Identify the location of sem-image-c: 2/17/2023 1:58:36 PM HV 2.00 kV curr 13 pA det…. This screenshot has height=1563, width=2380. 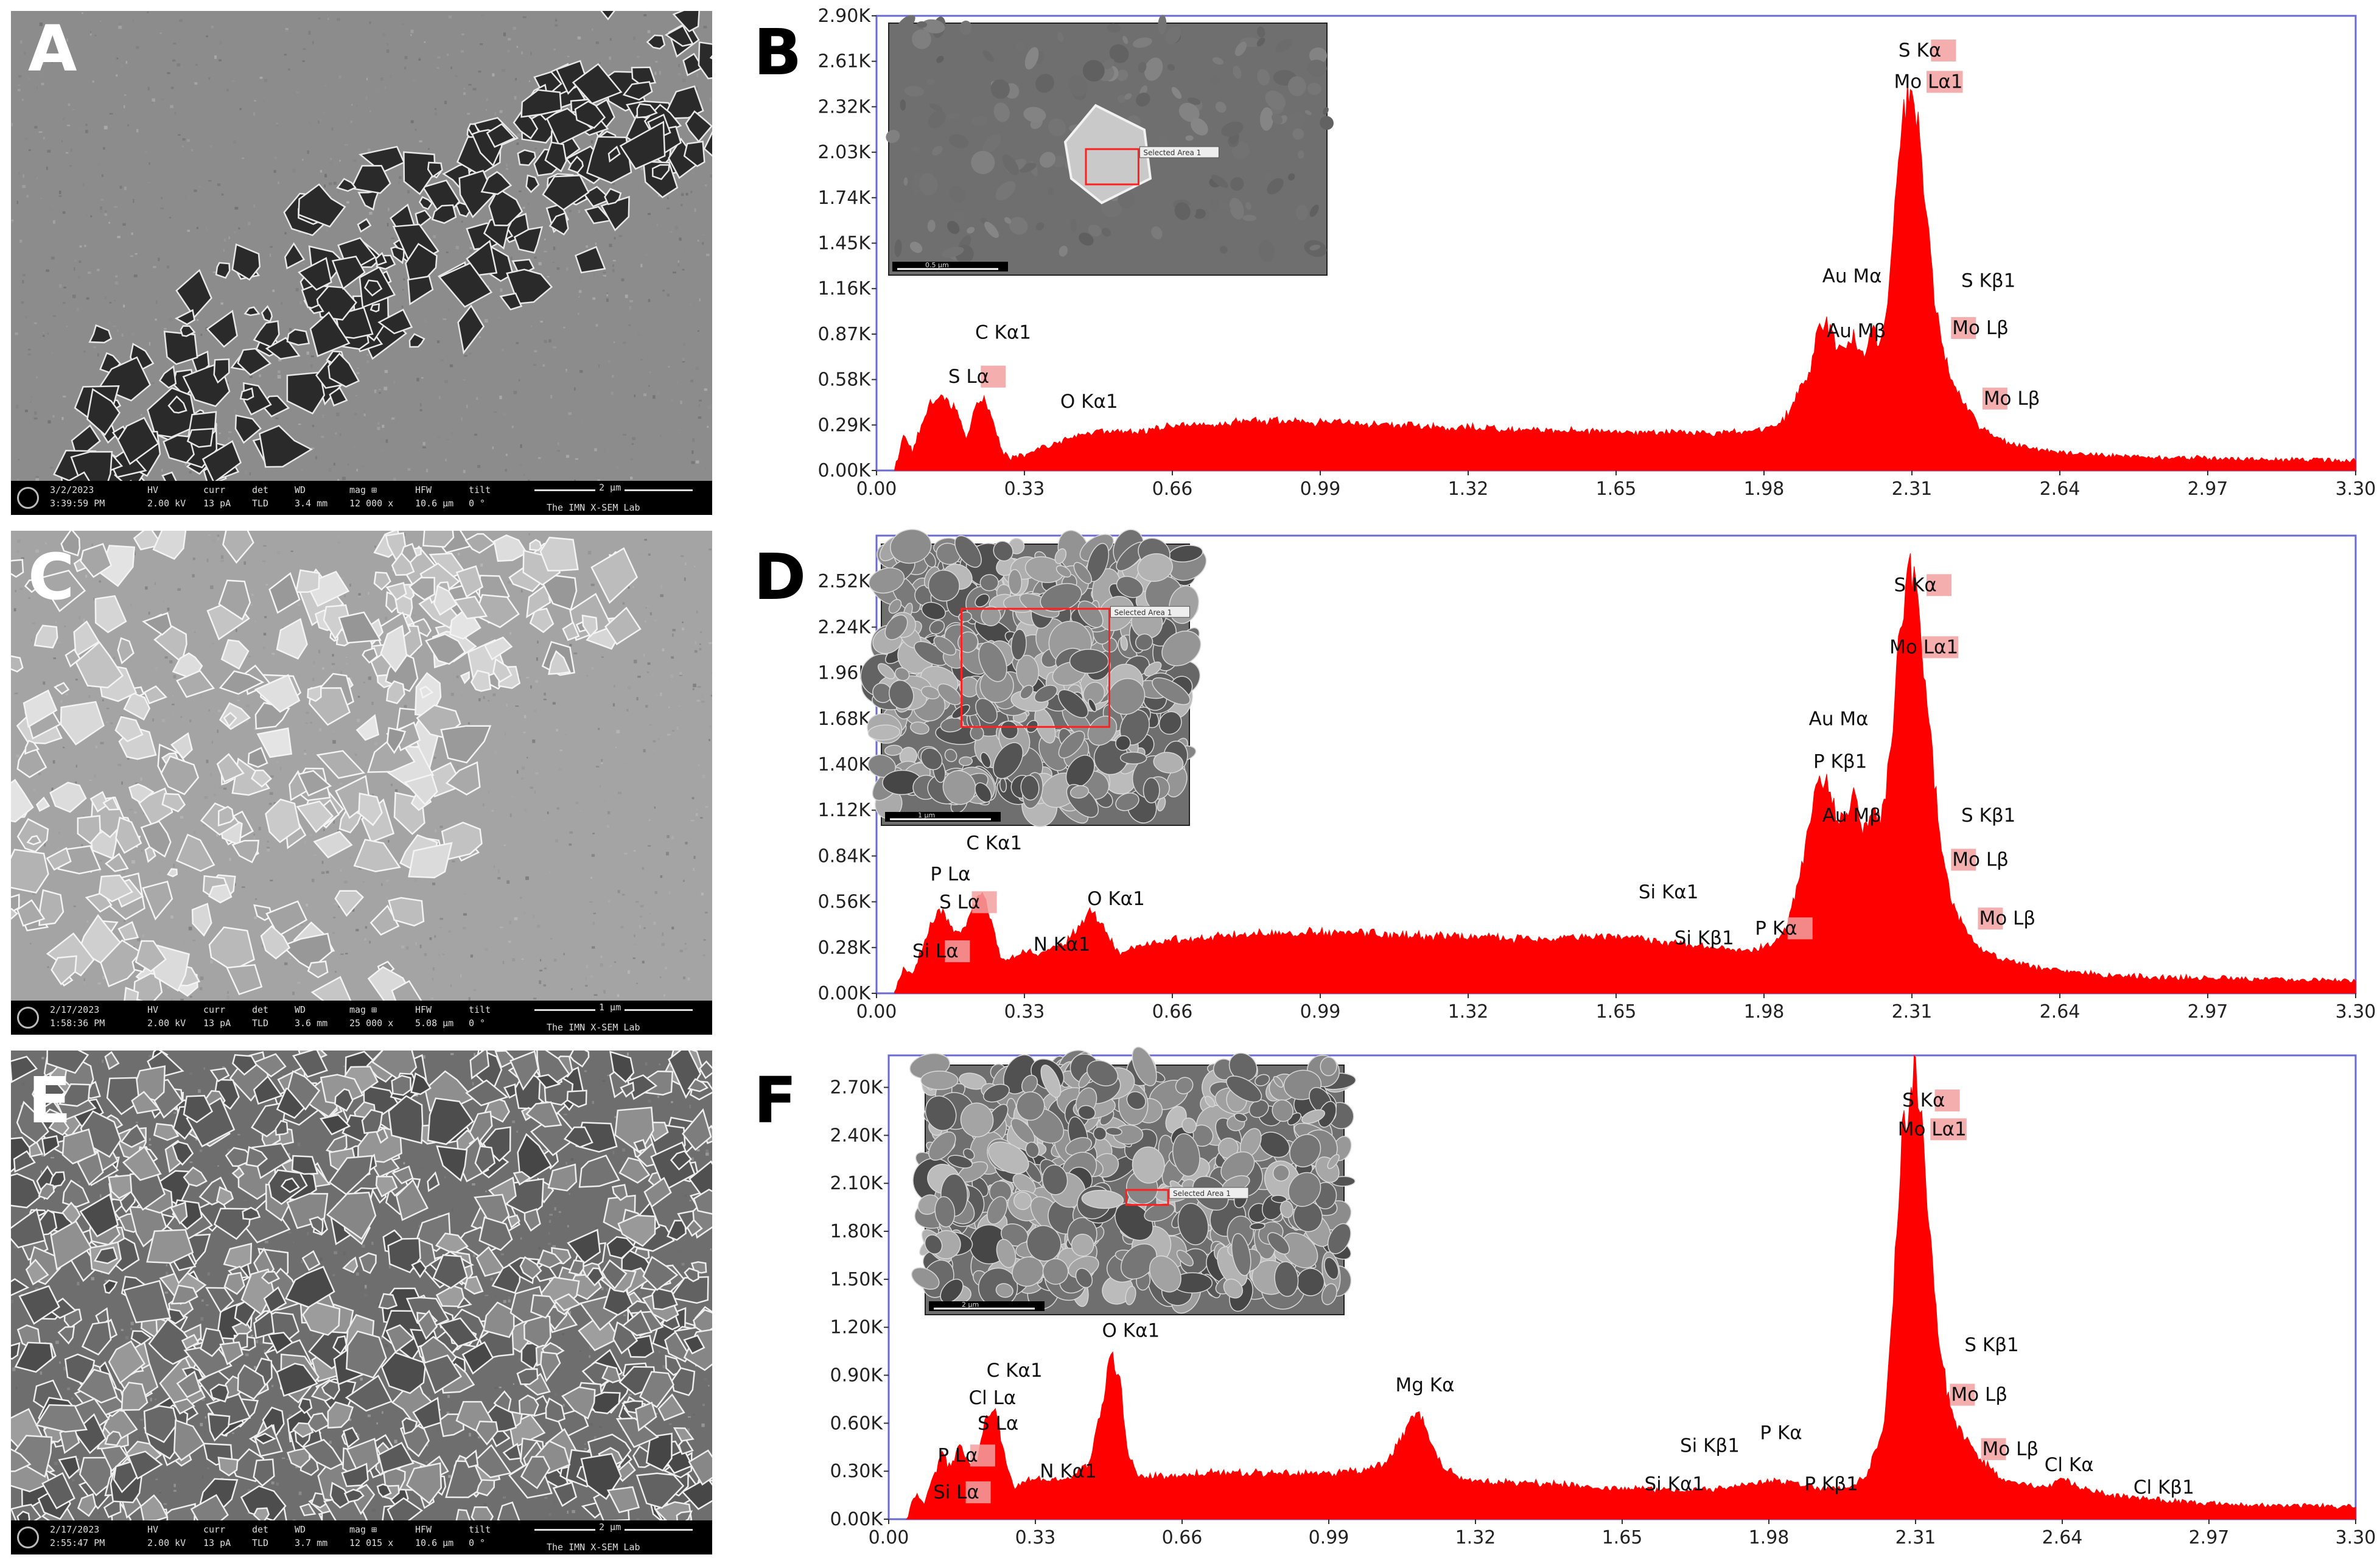
(361, 783).